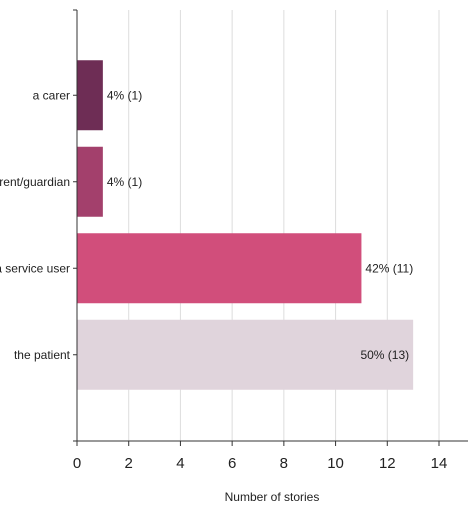  Describe the element at coordinates (90, 95) in the screenshot. I see `bar-a-carer` at that location.